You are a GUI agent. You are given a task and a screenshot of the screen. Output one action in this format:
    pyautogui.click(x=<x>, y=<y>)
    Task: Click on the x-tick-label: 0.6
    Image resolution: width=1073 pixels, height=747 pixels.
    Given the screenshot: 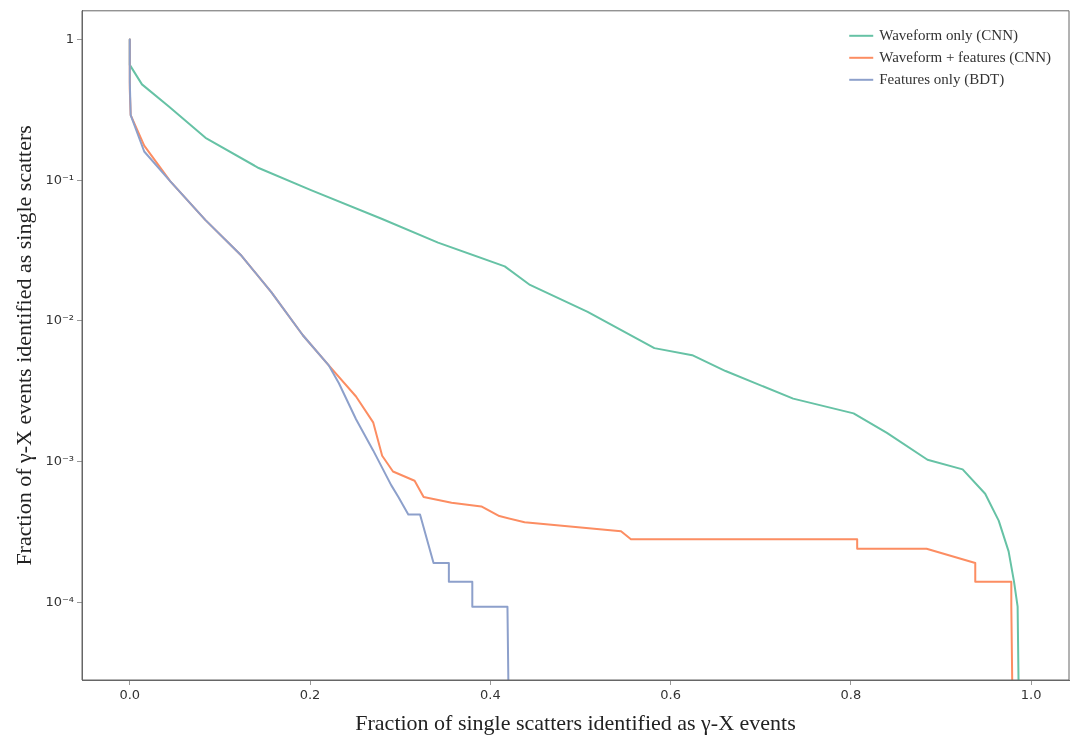 What is the action you would take?
    pyautogui.click(x=670, y=695)
    